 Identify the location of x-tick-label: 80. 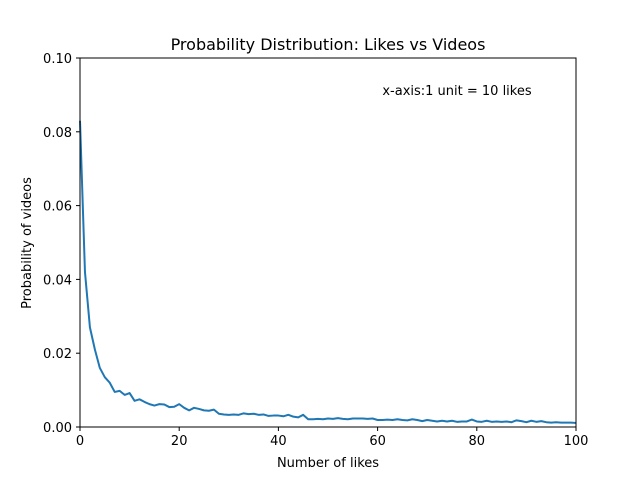
(477, 441).